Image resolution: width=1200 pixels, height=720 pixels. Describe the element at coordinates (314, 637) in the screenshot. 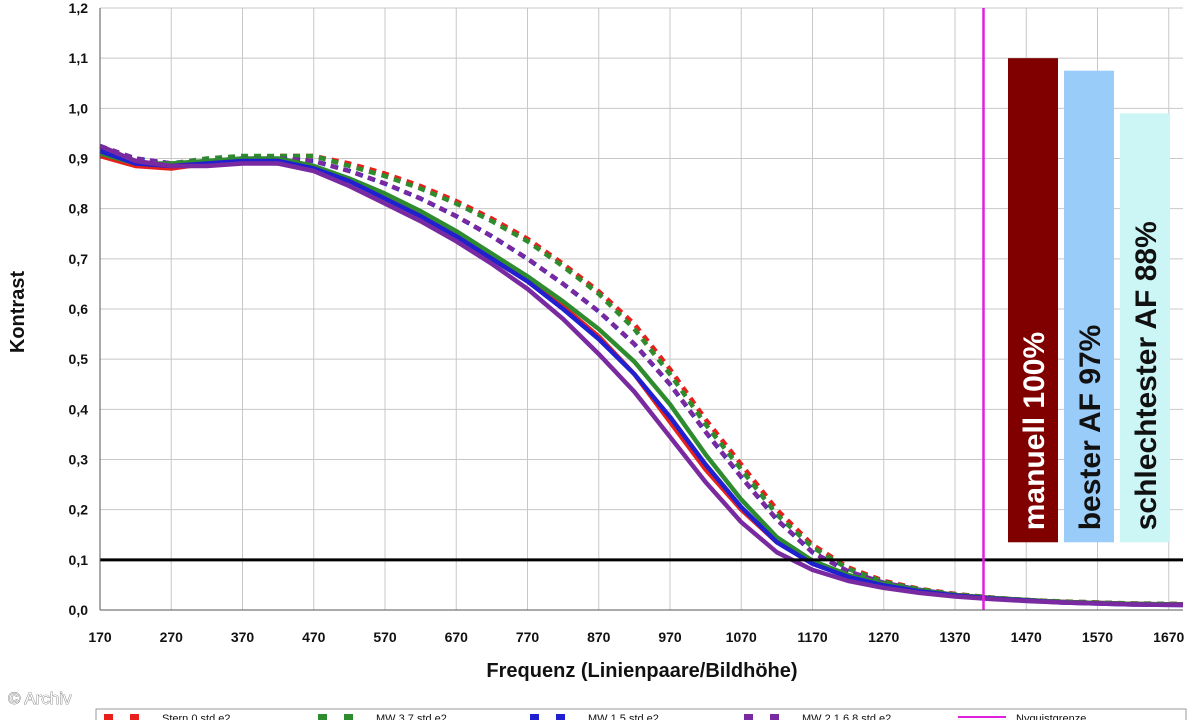

I see `x-tick-label: 470` at that location.